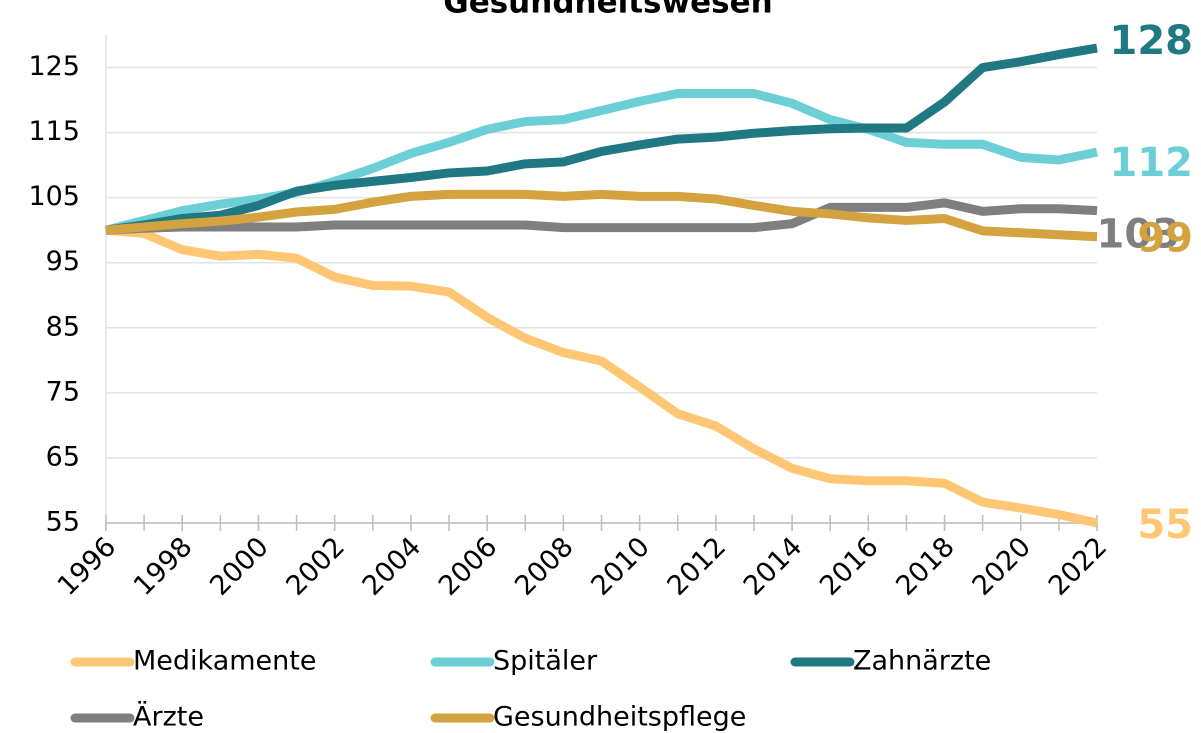 This screenshot has width=1201, height=733. Describe the element at coordinates (1078, 566) in the screenshot. I see `x-tick-label: 2022` at that location.